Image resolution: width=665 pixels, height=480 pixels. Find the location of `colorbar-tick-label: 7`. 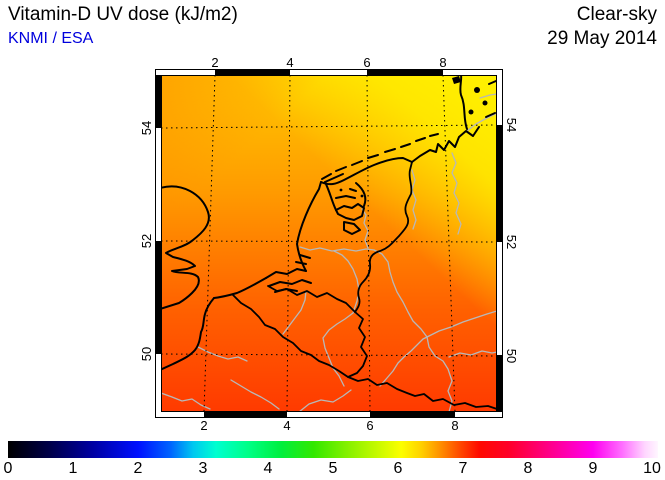

colorbar-tick-label: 7 is located at coordinates (463, 468).